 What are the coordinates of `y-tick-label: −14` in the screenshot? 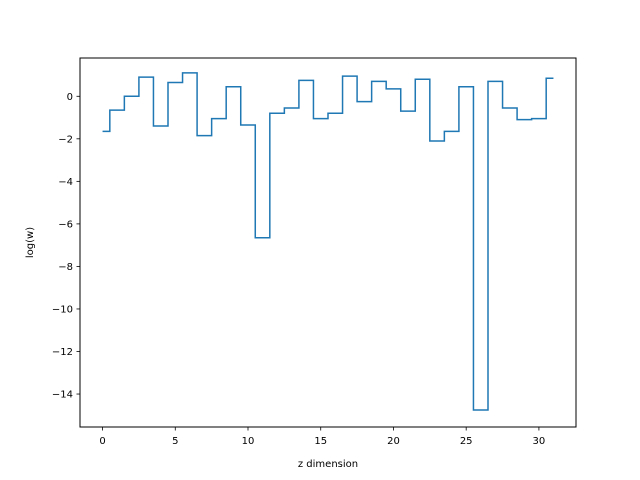 It's located at (62, 395).